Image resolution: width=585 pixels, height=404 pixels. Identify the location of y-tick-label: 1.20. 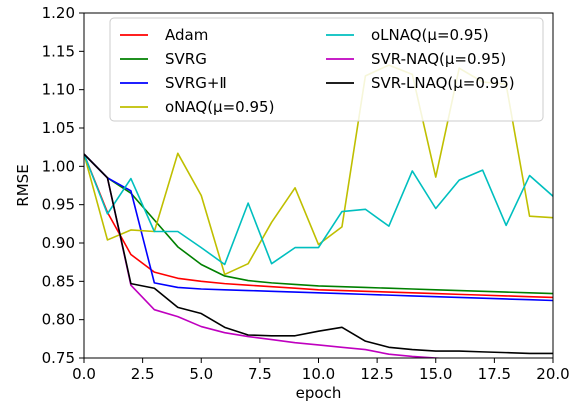
(58, 13).